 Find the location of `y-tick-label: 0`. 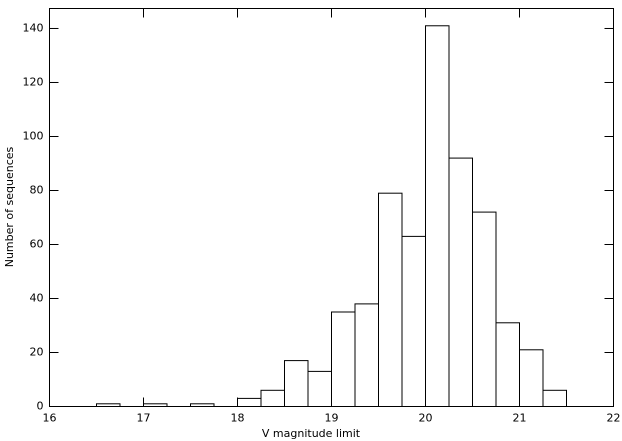

y-tick-label: 0 is located at coordinates (40, 406).